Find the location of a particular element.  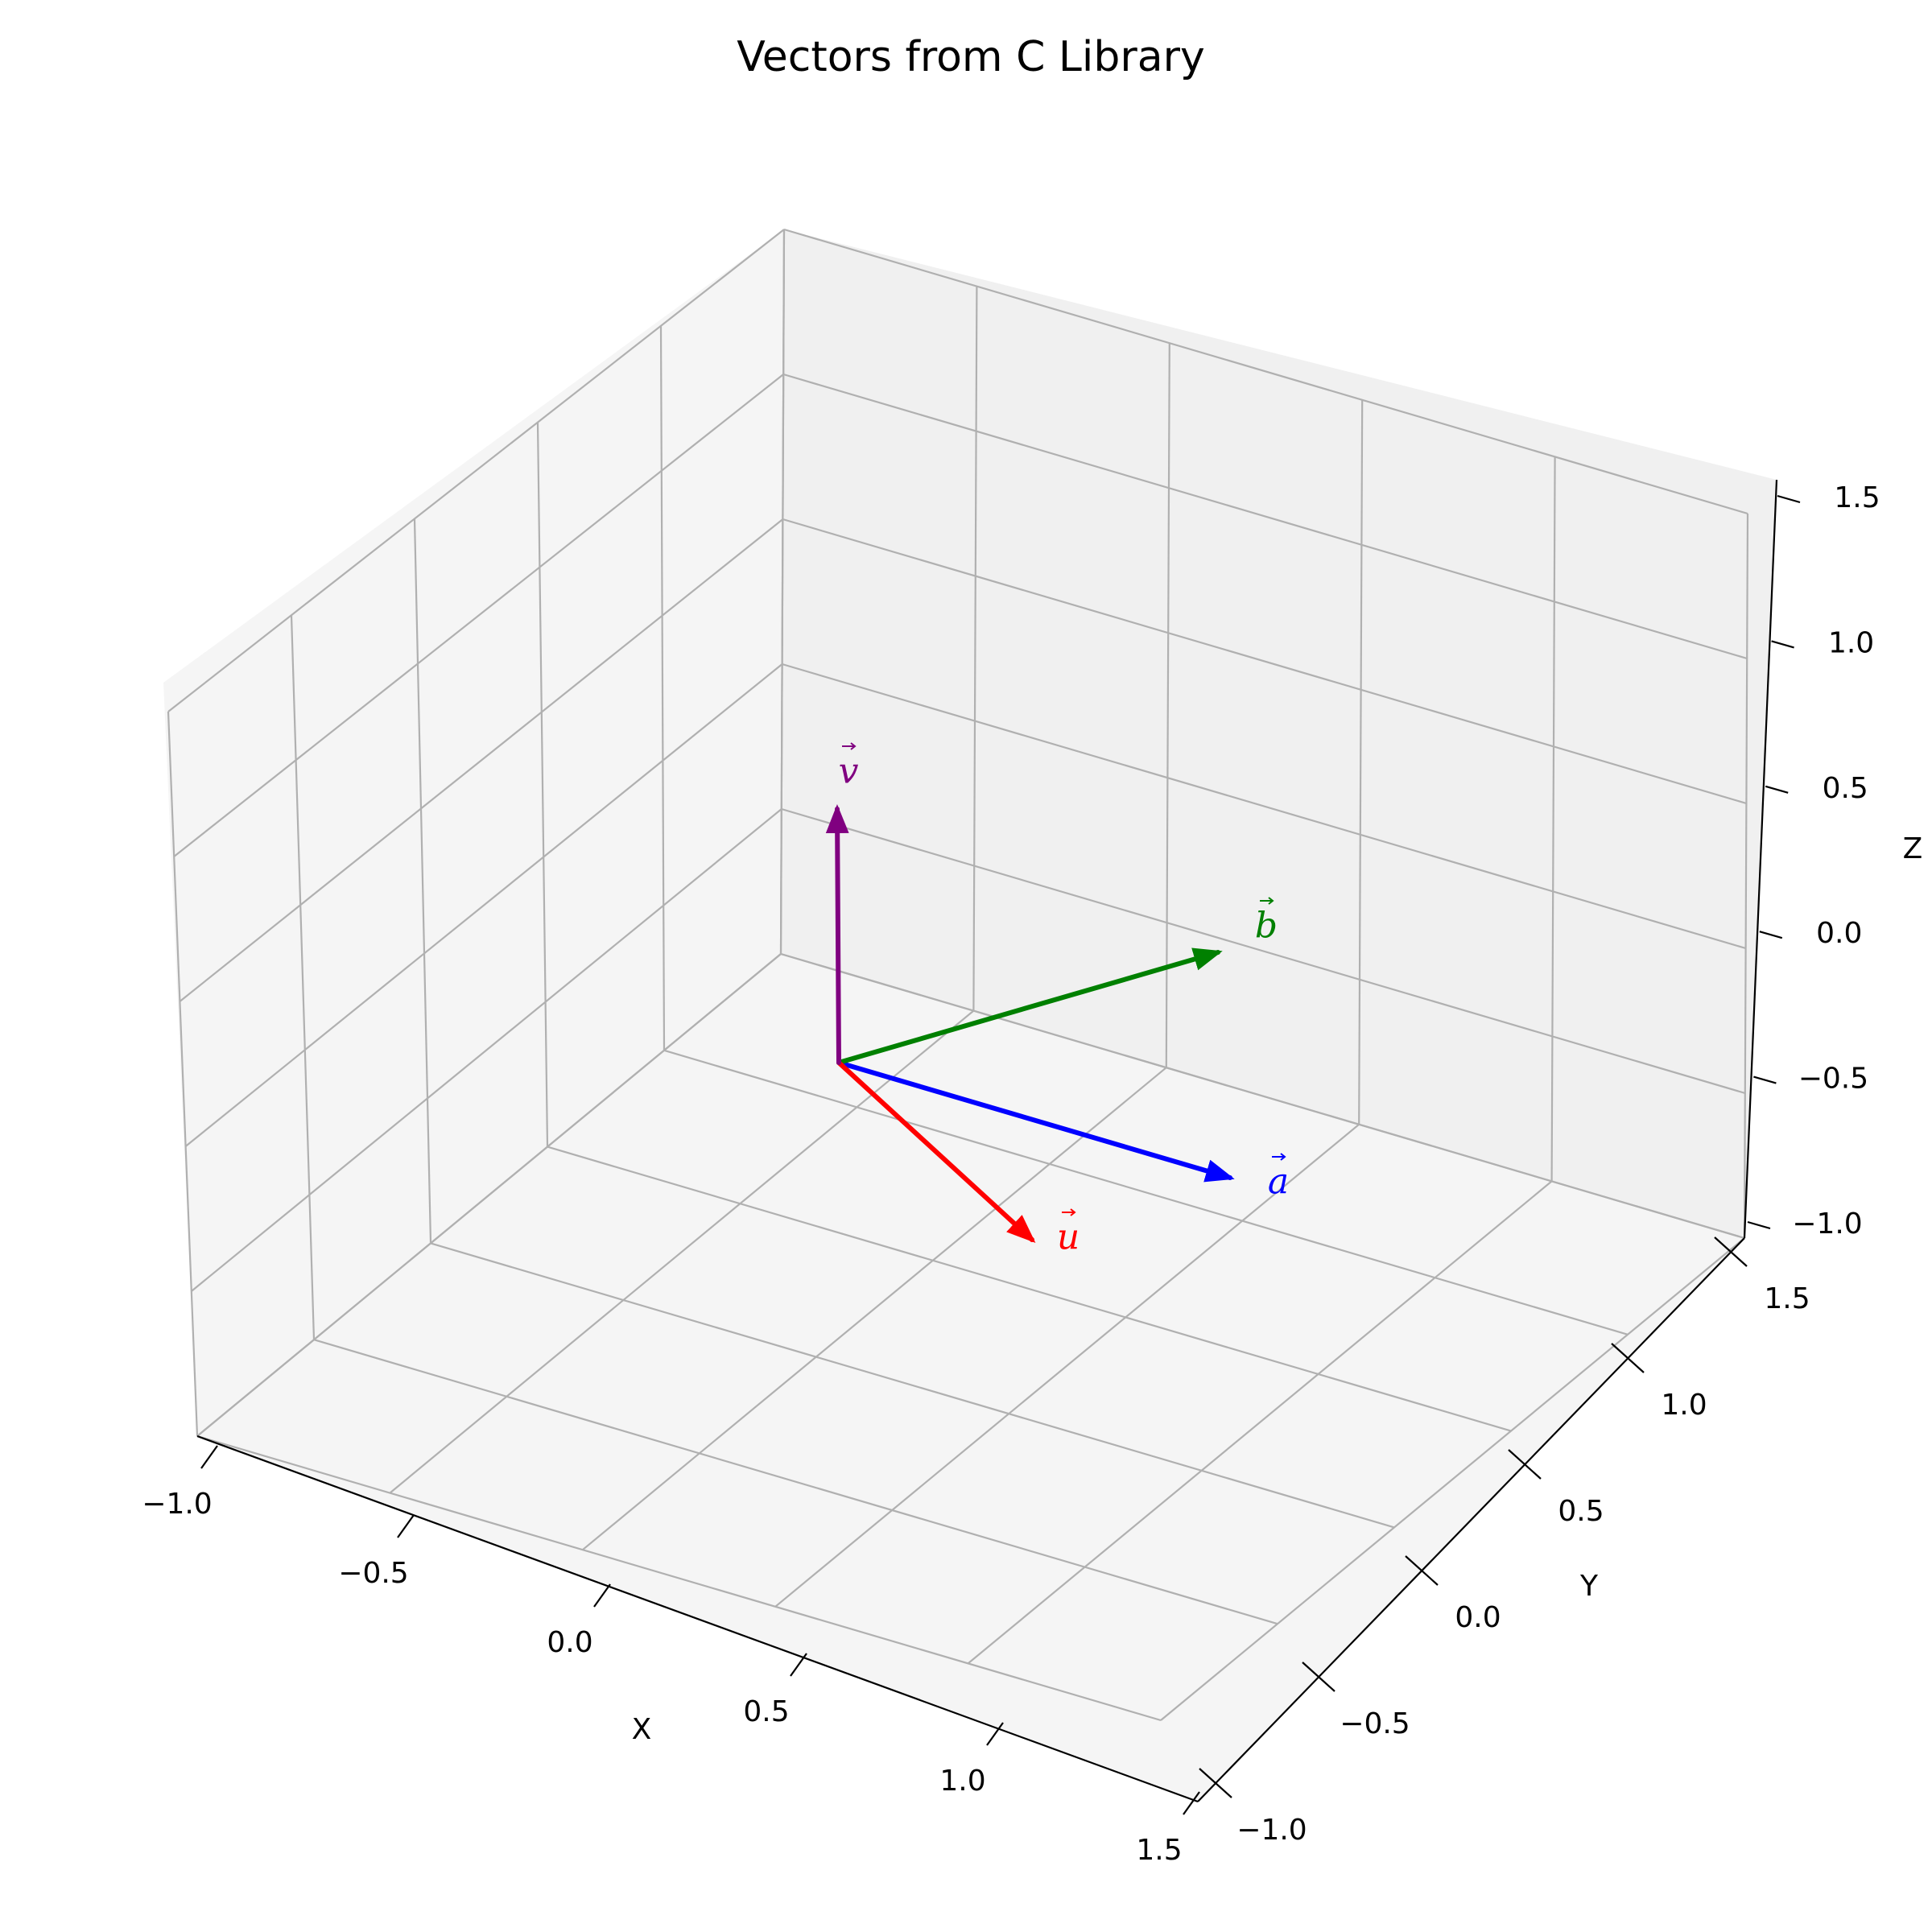

z-tick-label: 0.5 is located at coordinates (1846, 788).